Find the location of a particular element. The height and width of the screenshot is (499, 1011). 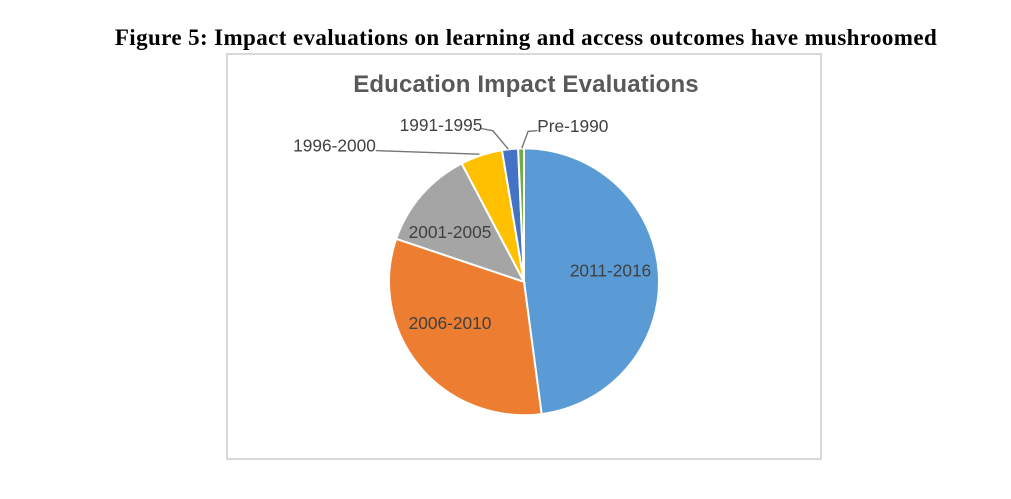

svg-text: 2006-2010 is located at coordinates (450, 323).